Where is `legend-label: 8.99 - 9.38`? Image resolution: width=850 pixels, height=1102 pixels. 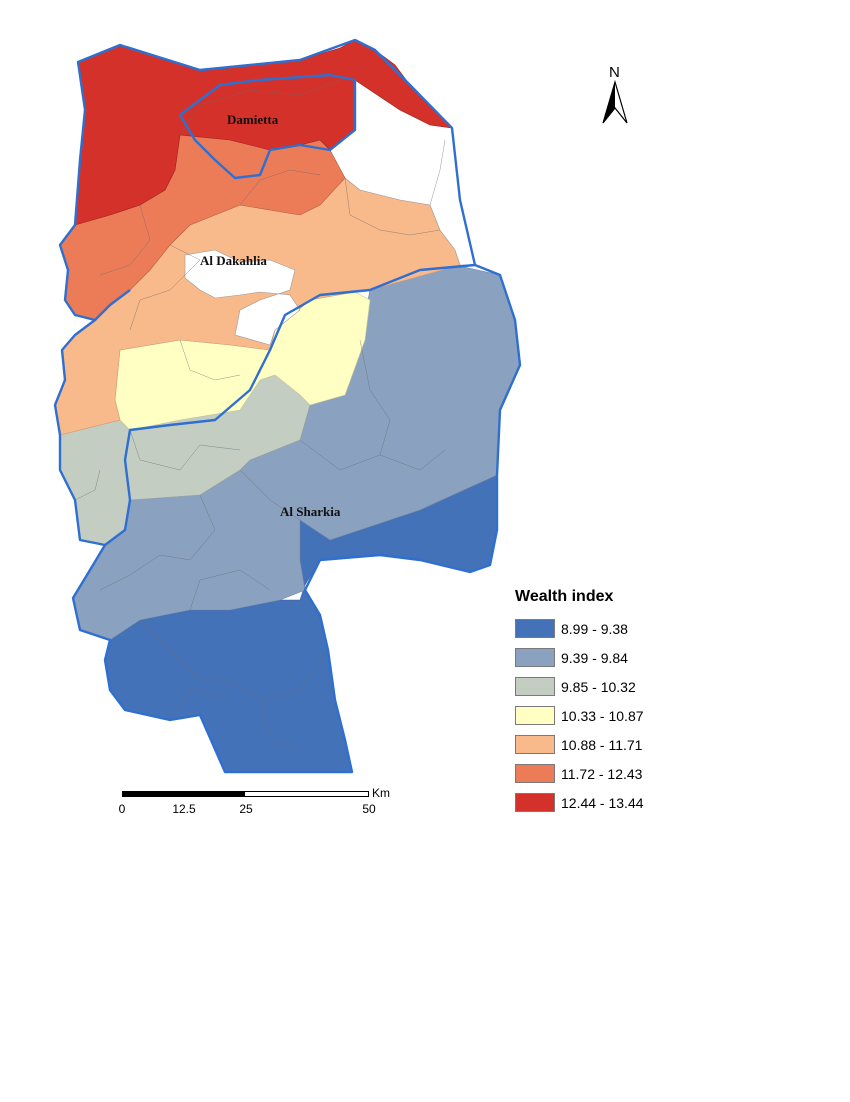
legend-label: 8.99 - 9.38 is located at coordinates (594, 628).